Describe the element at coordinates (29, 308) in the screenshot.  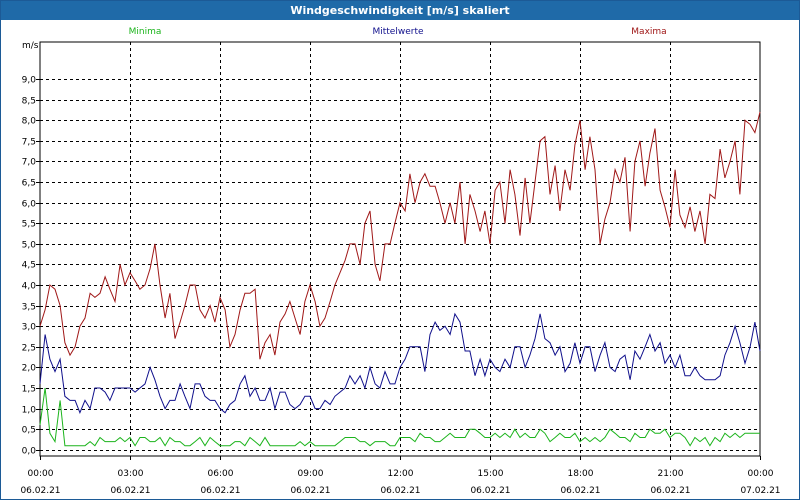
I see `y-tick-label: 3,5` at that location.